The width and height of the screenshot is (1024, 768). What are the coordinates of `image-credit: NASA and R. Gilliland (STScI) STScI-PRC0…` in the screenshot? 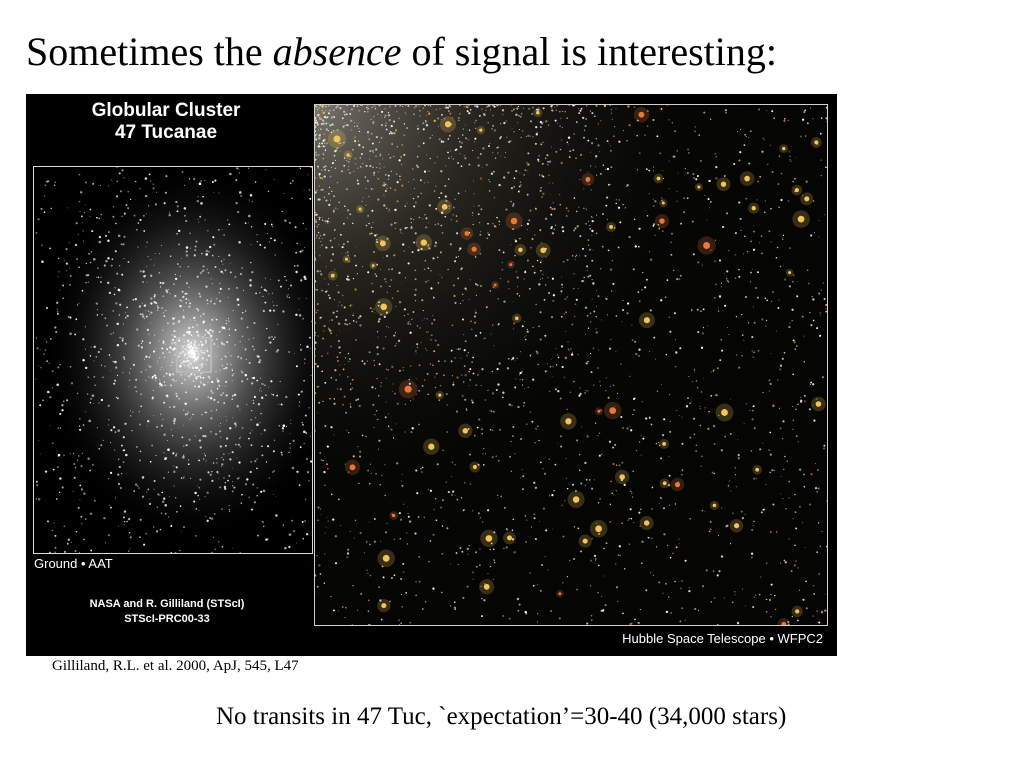 It's located at (167, 612).